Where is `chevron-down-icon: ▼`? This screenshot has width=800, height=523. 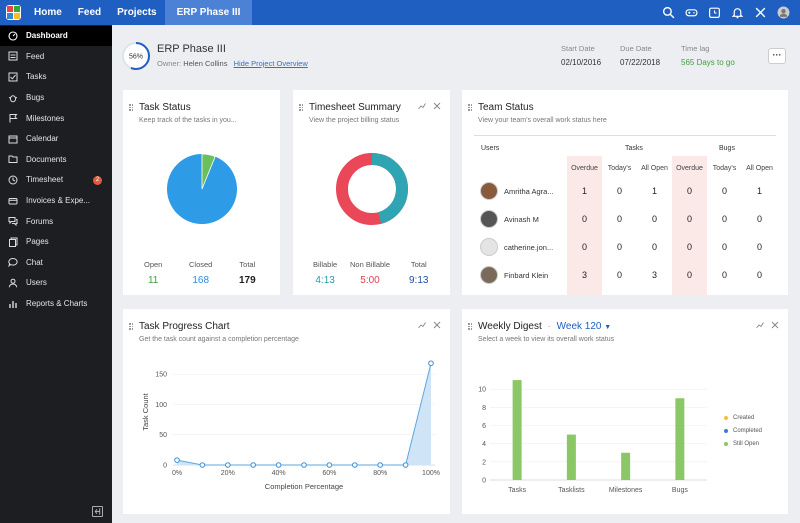
chevron-down-icon: ▼ is located at coordinates (608, 327).